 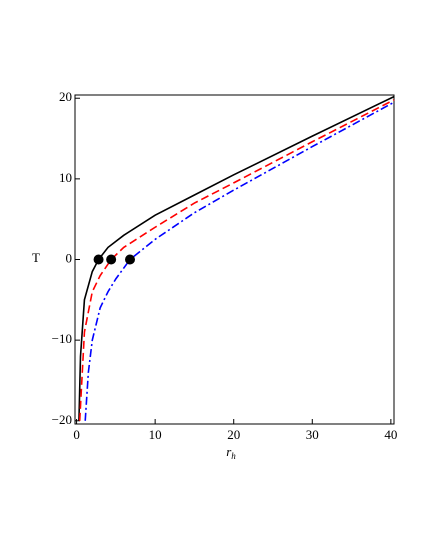 I want to click on x-tick-label: 40, so click(x=390, y=434).